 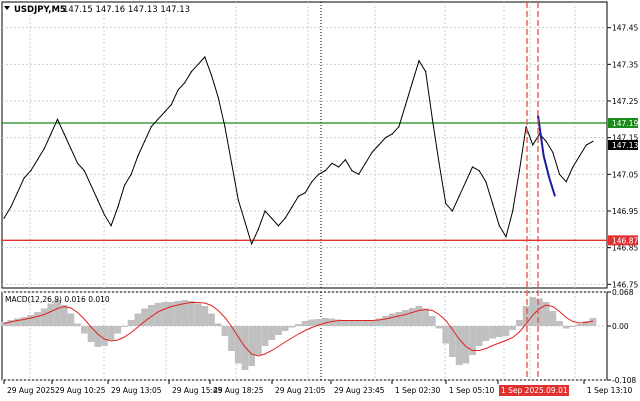 I want to click on time-tick-label: 29 Aug 2025, so click(x=31, y=390).